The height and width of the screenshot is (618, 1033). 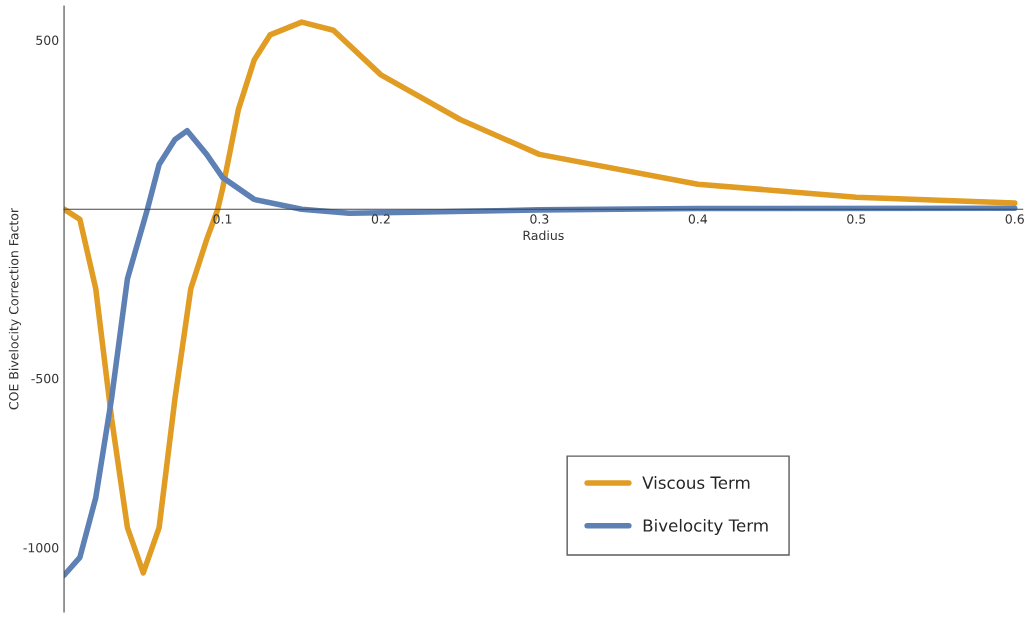 What do you see at coordinates (14, 308) in the screenshot?
I see `y-axis-title: COE Bivelocity Correction Factor` at bounding box center [14, 308].